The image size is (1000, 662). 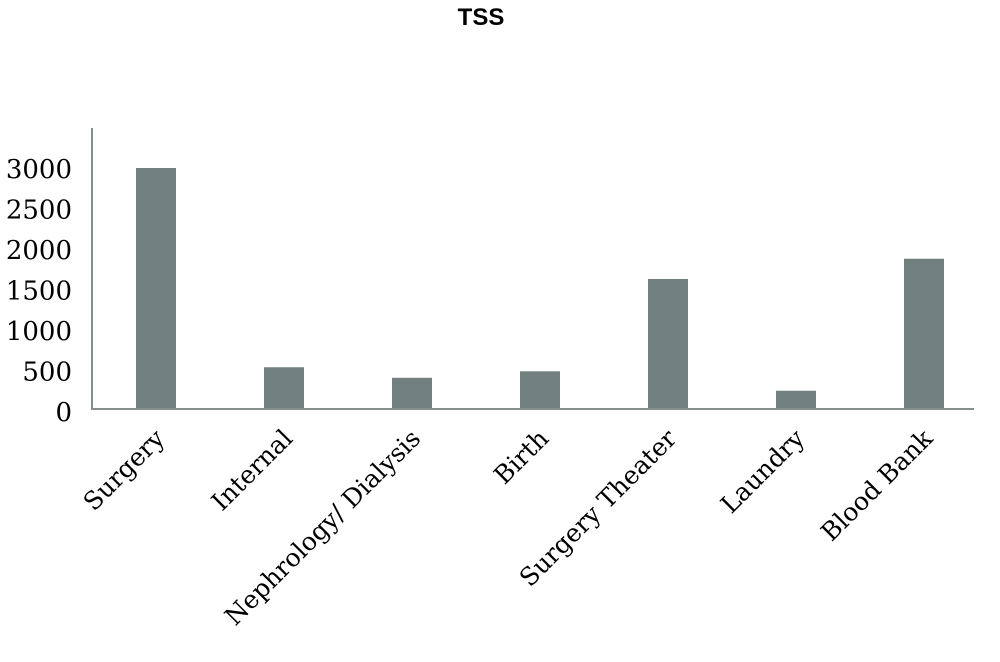 What do you see at coordinates (39, 251) in the screenshot?
I see `y-tick-label: 2000` at bounding box center [39, 251].